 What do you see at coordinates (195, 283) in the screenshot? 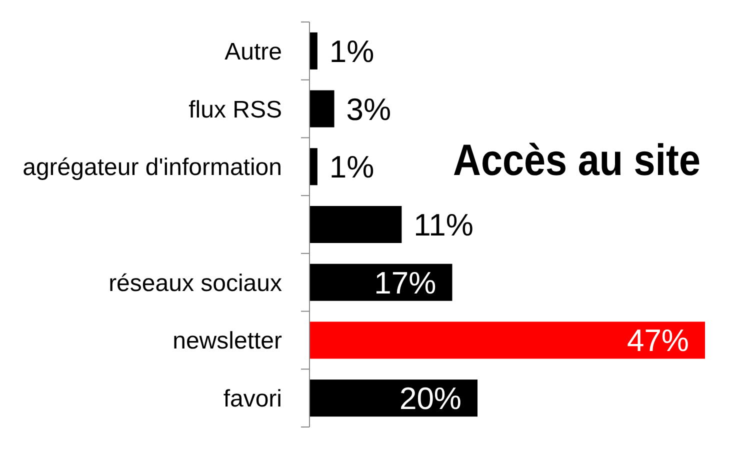
I see `y-tick-label: réseaux sociaux` at bounding box center [195, 283].